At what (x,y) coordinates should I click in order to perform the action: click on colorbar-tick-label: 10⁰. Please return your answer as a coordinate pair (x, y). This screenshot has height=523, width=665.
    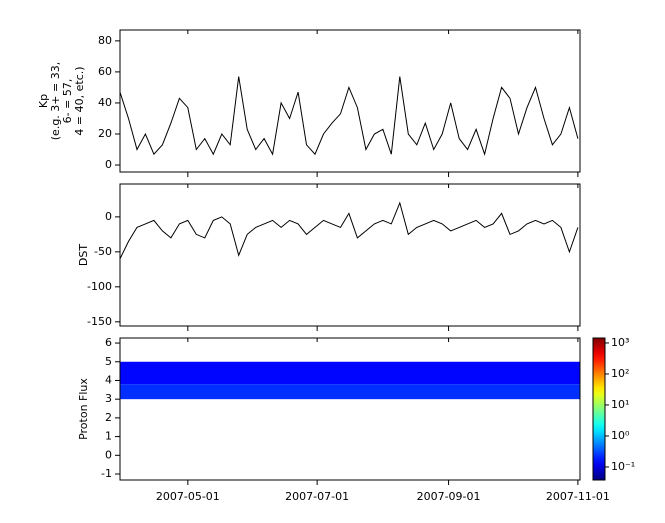
    Looking at the image, I should click on (620, 435).